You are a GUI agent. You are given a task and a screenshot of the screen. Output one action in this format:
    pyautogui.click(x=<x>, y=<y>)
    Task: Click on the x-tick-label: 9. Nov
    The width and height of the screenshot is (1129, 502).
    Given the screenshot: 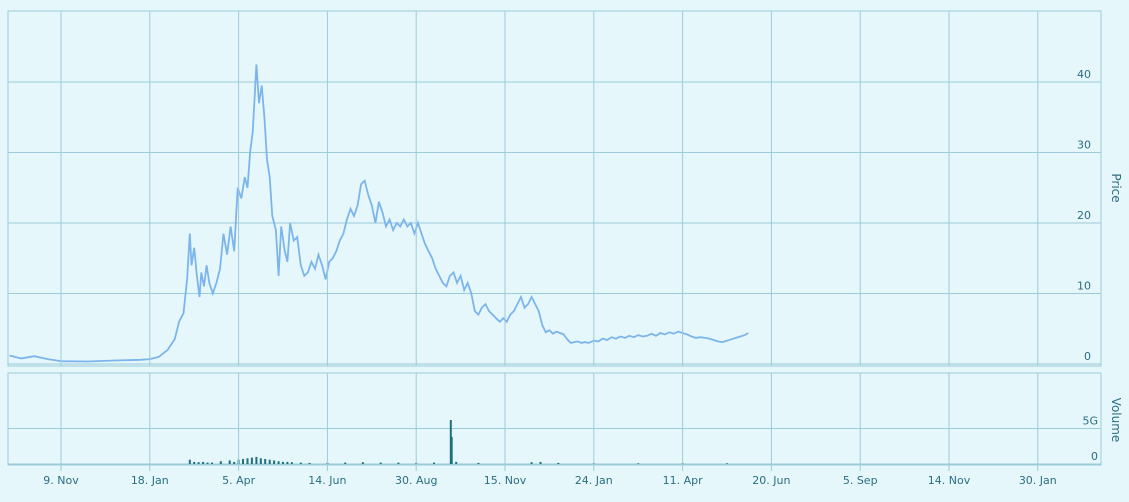 What is the action you would take?
    pyautogui.click(x=61, y=480)
    